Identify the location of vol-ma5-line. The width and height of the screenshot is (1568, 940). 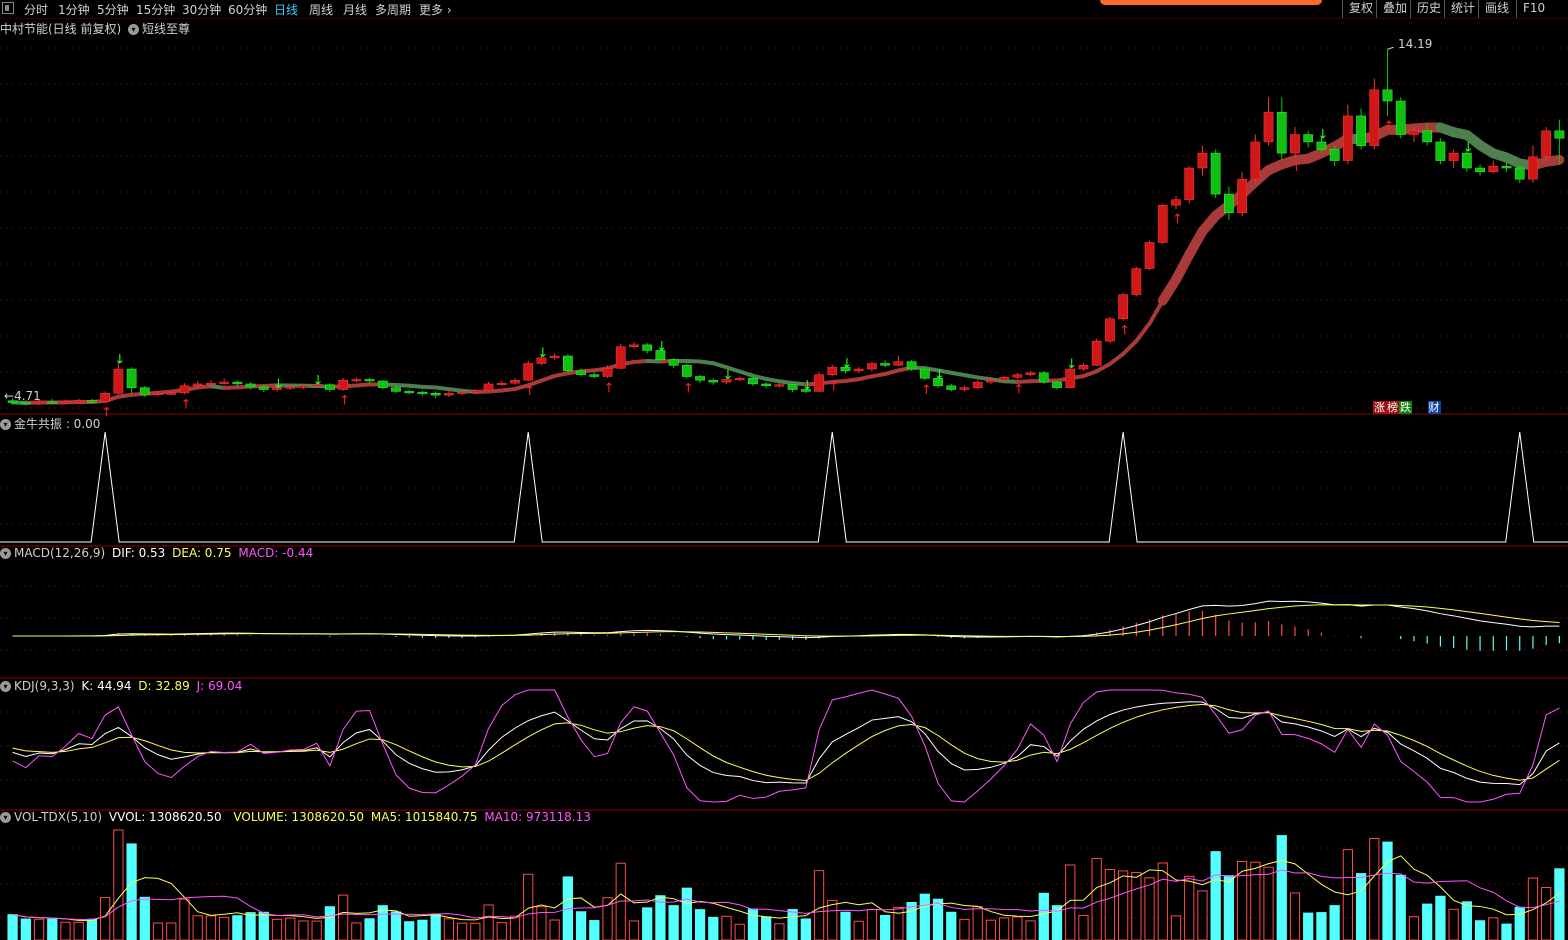
(786, 888).